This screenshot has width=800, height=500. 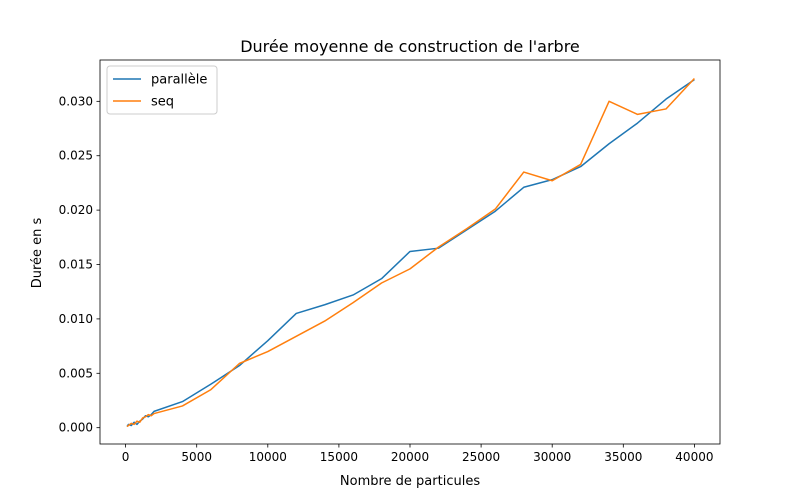 I want to click on y-axis-label: Durée en s, so click(x=37, y=252).